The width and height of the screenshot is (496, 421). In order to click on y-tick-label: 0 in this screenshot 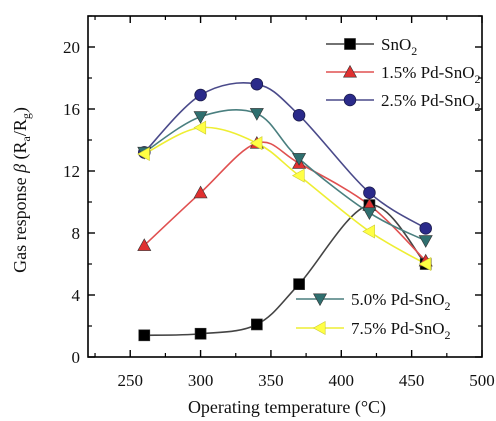, I will do `click(76, 357)`.